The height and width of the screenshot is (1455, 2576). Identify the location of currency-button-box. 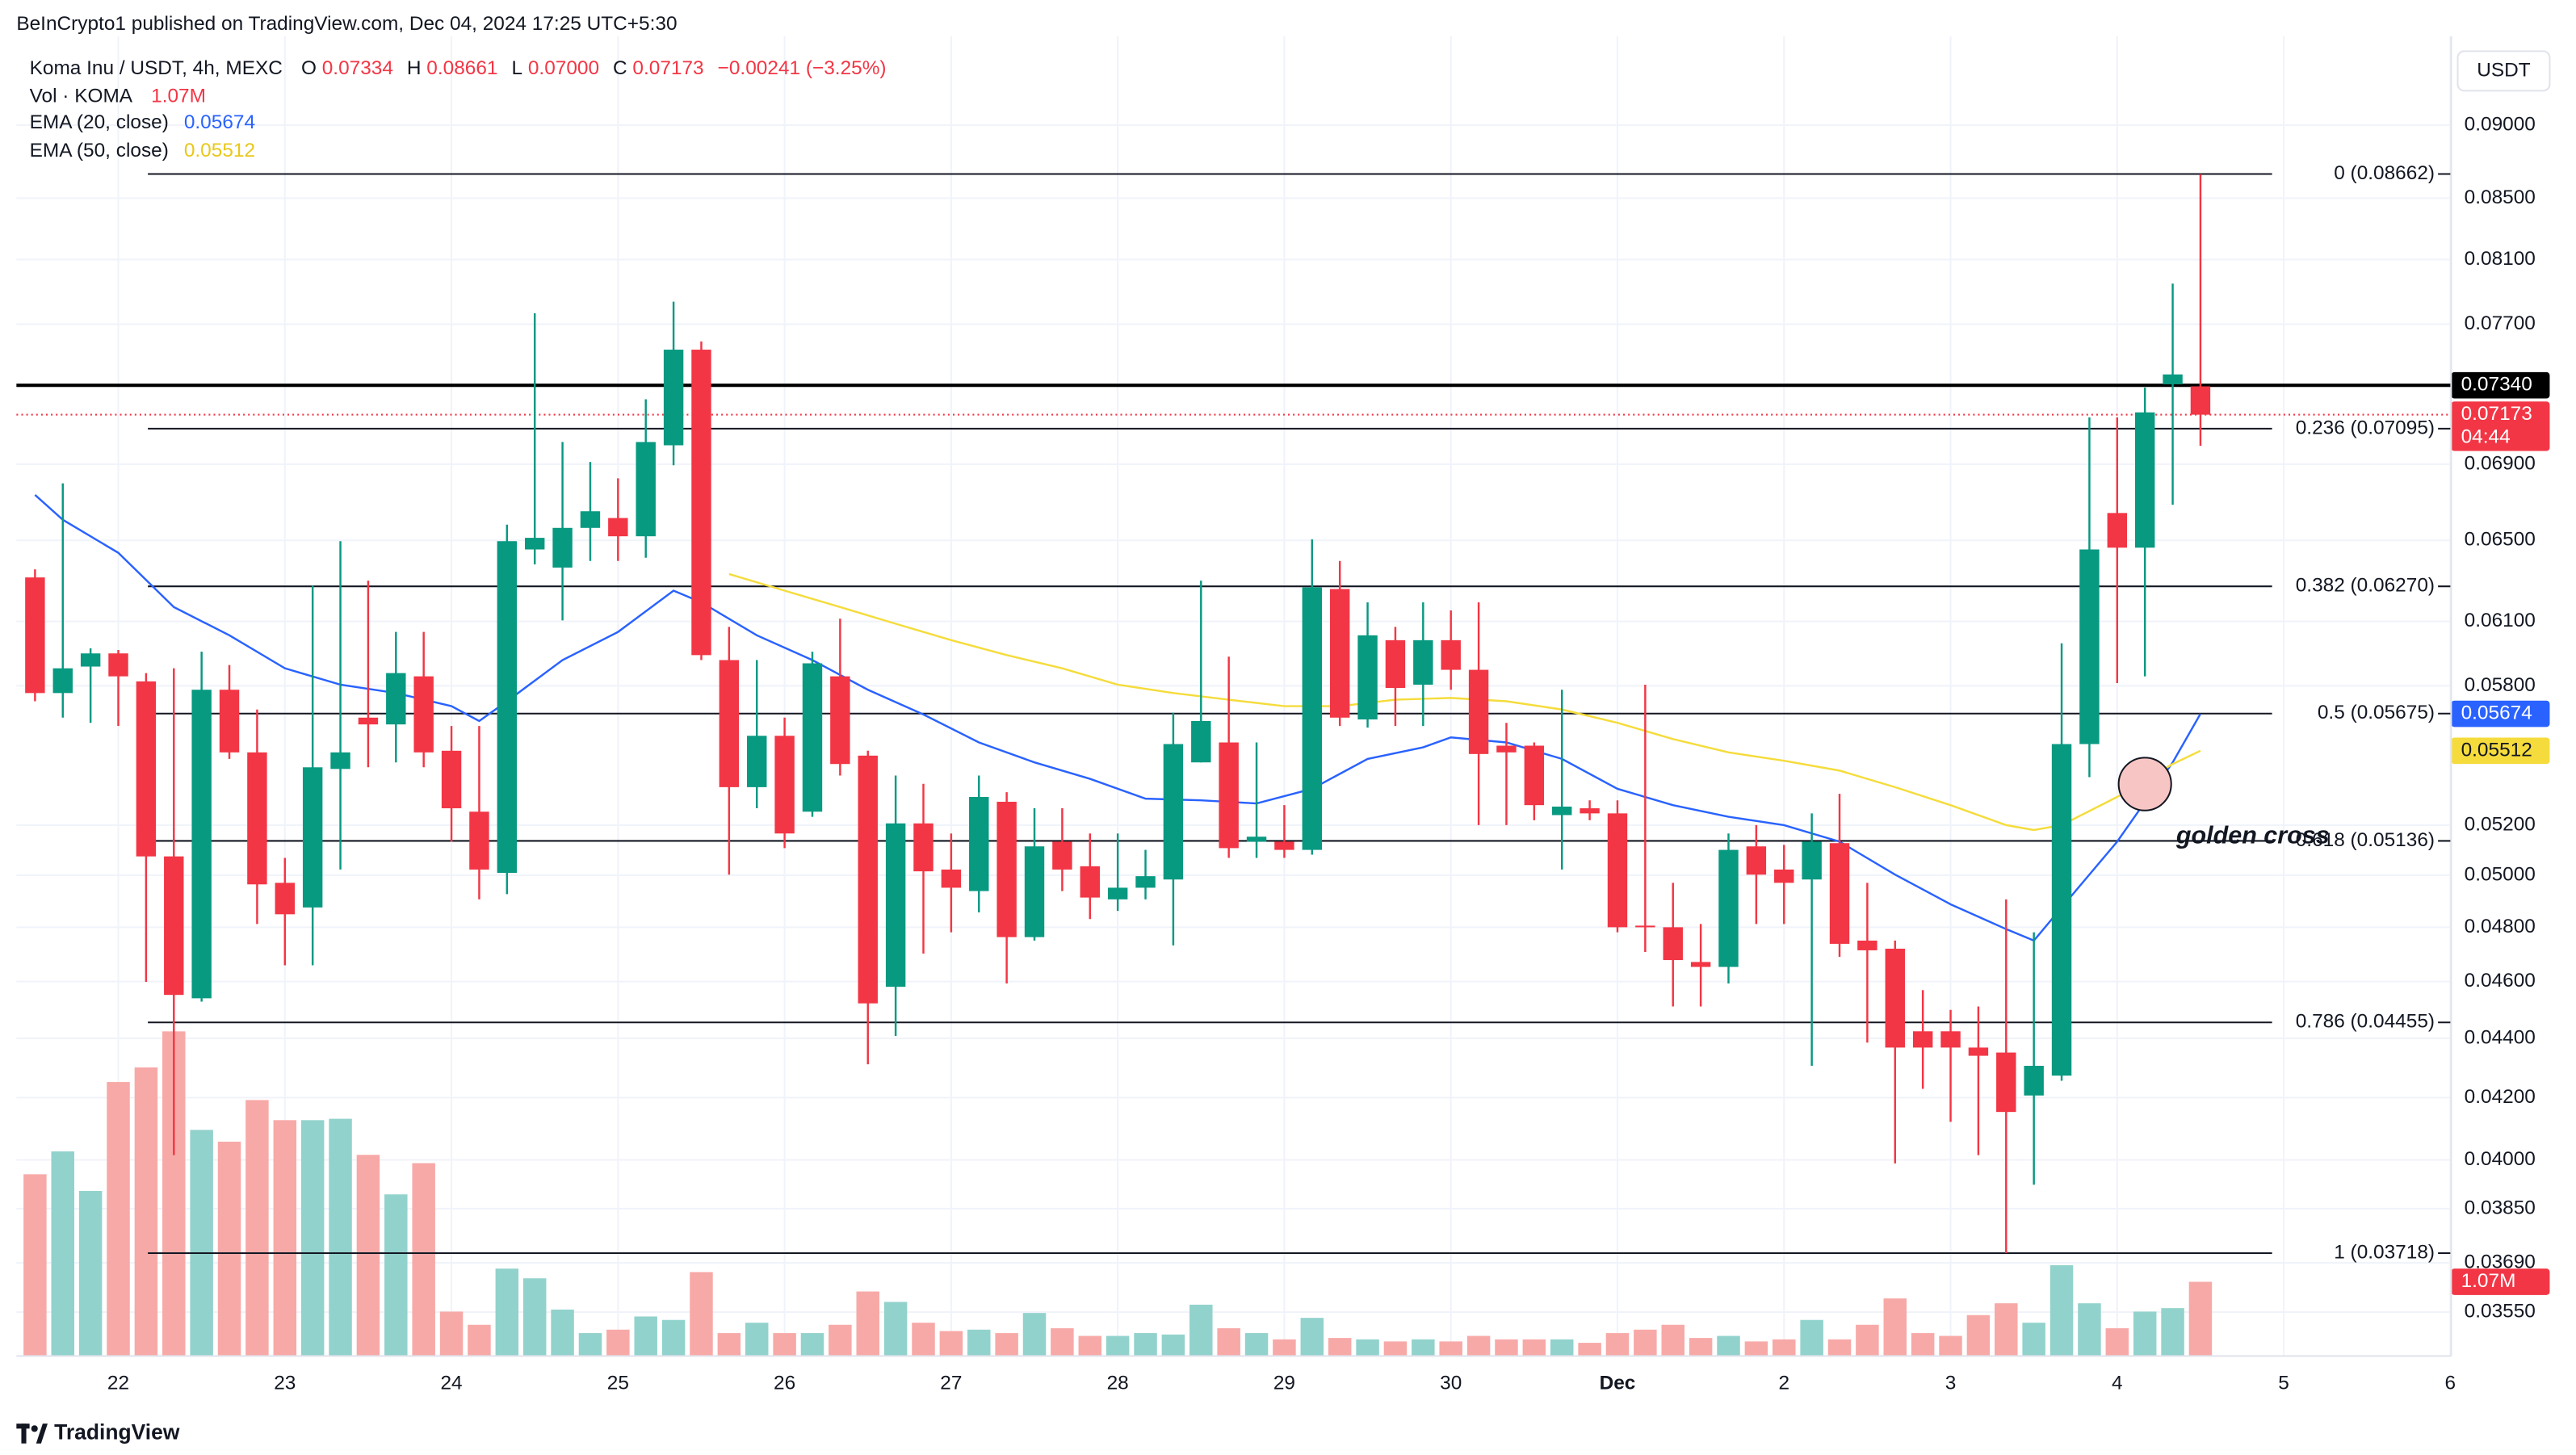
(2503, 71).